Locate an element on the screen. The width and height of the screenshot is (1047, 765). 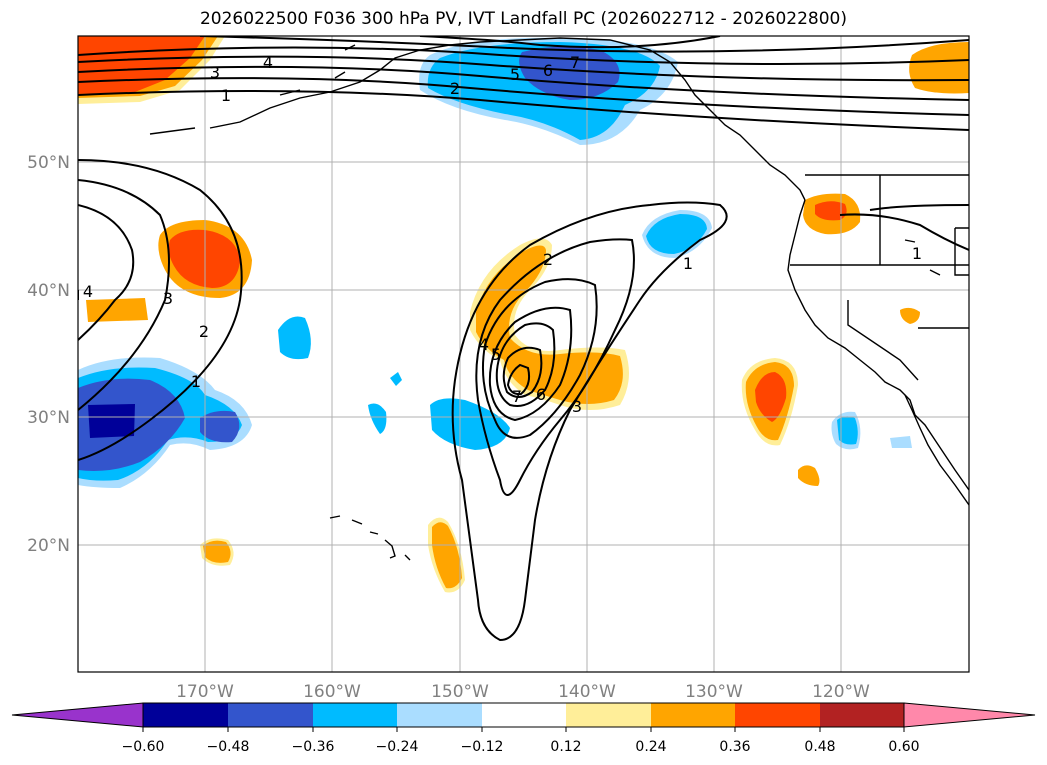
colorbar-tick-label: −0.12 is located at coordinates (482, 747).